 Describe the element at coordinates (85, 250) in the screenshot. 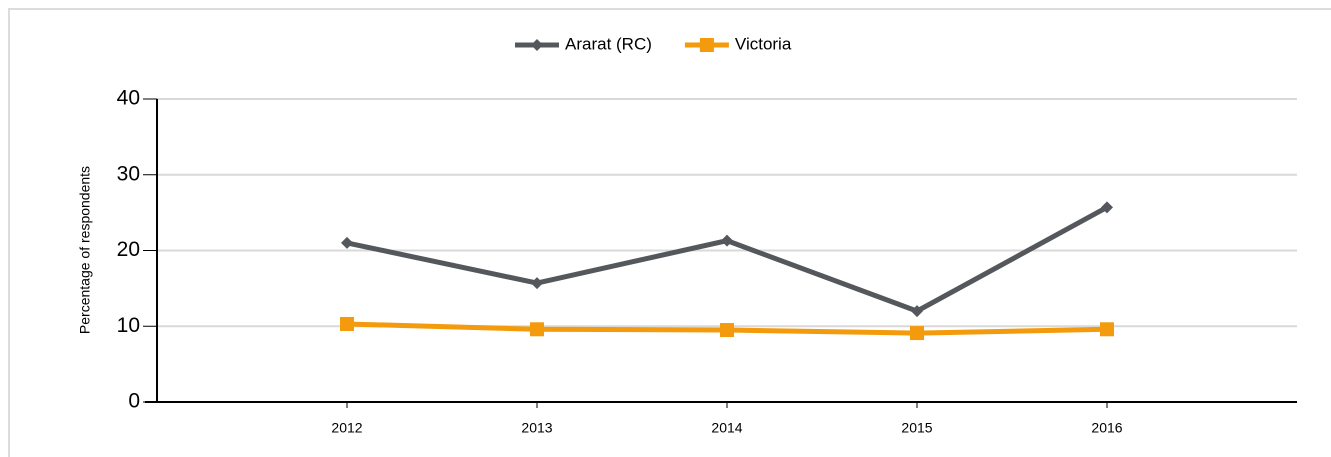

I see `y-axis-label: Percentage of respondents` at that location.